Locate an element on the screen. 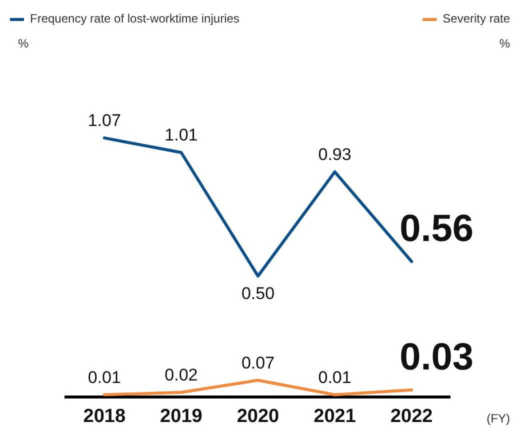 The image size is (520, 444). legend-label: Frequency rate of lost-worktime injuries is located at coordinates (135, 18).